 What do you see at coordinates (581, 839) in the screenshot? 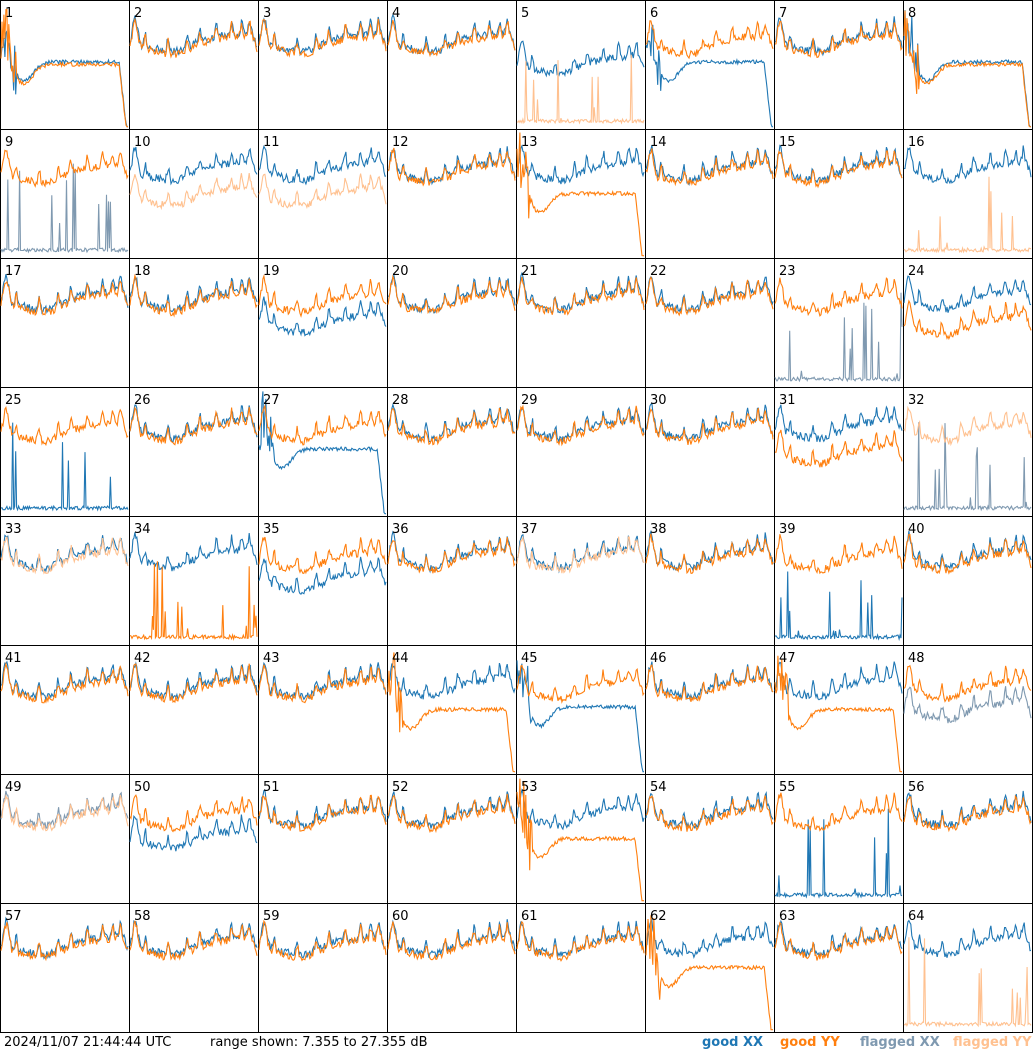
I see `panel-53: 53` at bounding box center [581, 839].